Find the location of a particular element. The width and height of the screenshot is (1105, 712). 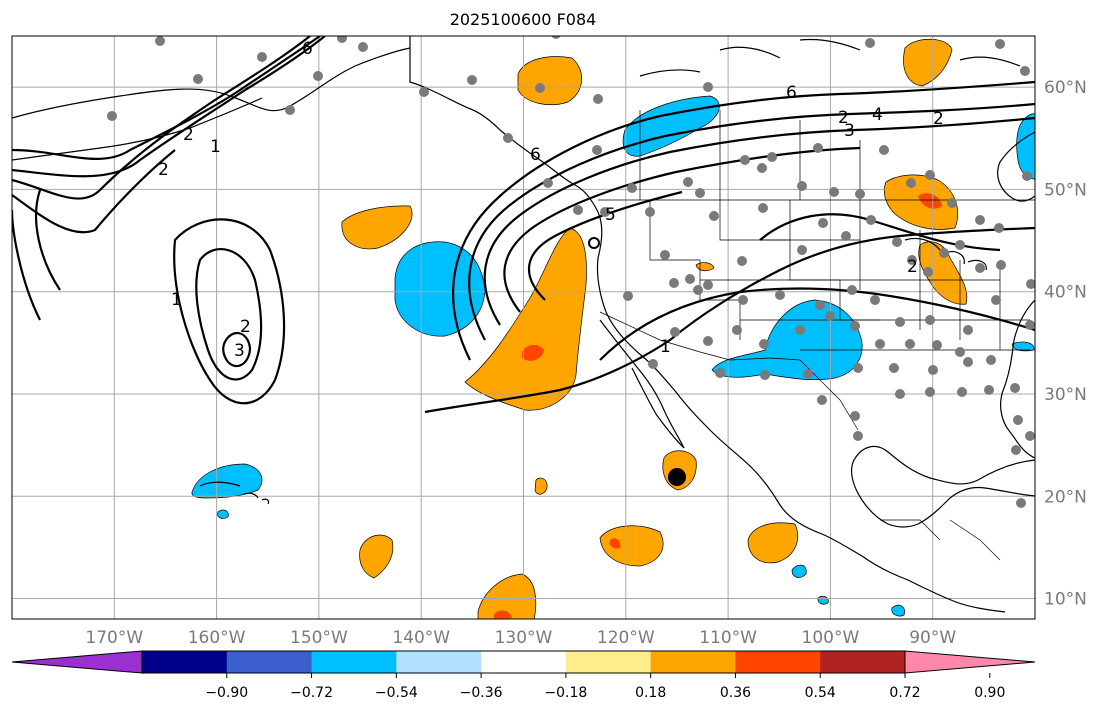

longitude-tick-label: 160°W is located at coordinates (217, 638).